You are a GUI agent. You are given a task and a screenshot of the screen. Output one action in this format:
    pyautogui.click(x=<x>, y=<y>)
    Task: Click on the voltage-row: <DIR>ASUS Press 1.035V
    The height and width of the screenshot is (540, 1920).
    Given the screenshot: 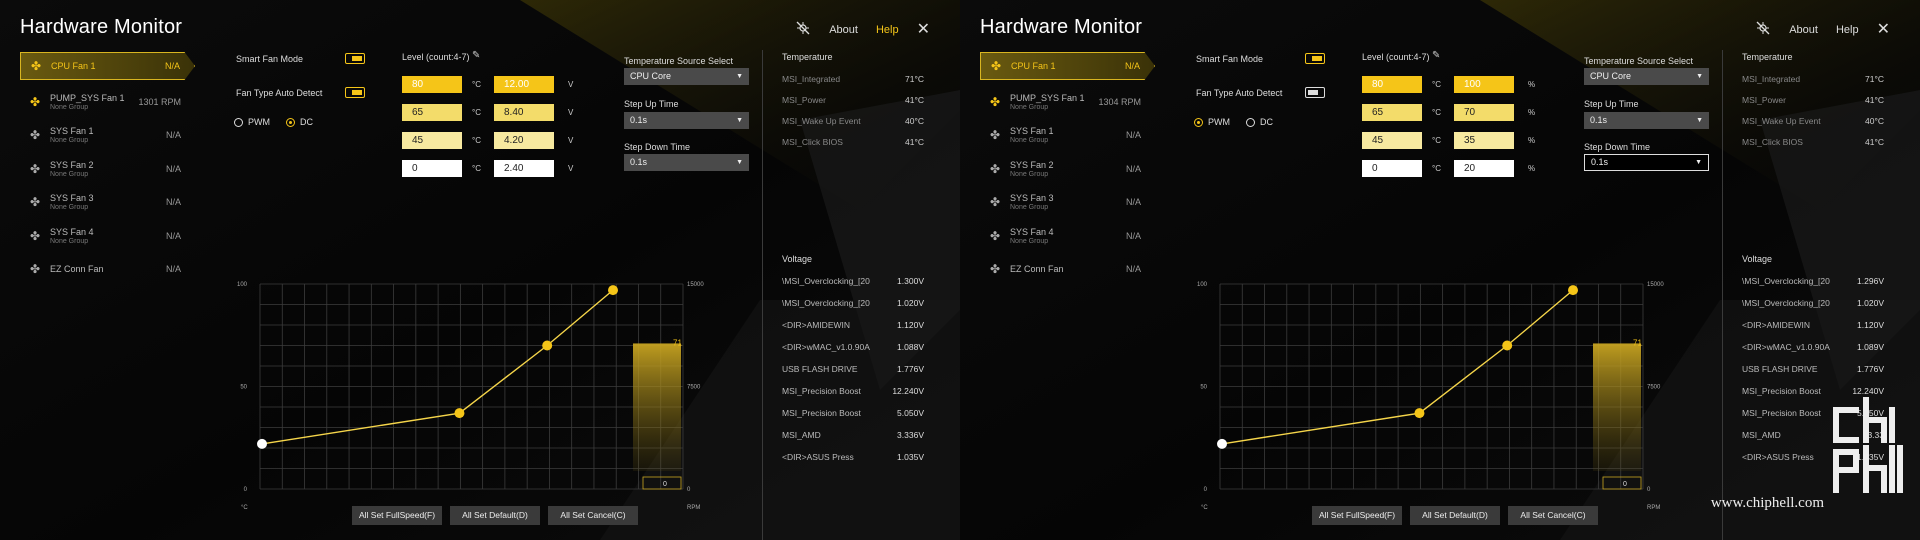 What is the action you would take?
    pyautogui.click(x=853, y=457)
    